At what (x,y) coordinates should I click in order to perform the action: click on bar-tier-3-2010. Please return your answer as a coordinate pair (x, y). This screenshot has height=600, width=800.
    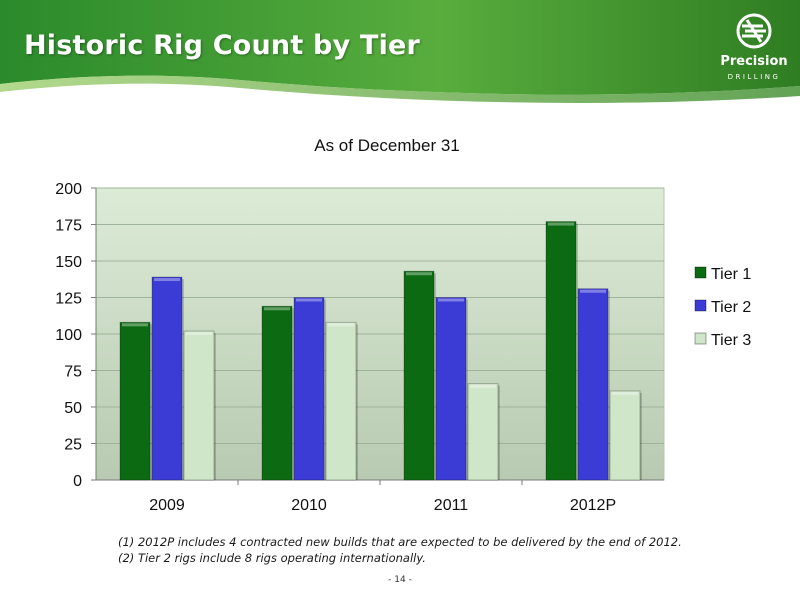
    Looking at the image, I should click on (341, 401).